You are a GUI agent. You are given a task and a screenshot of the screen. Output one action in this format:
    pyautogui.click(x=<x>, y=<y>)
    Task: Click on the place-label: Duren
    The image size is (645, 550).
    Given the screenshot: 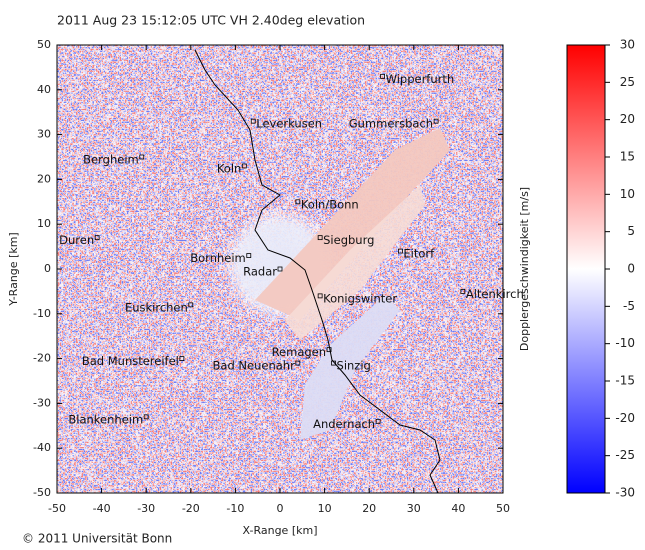 What is the action you would take?
    pyautogui.click(x=76, y=240)
    